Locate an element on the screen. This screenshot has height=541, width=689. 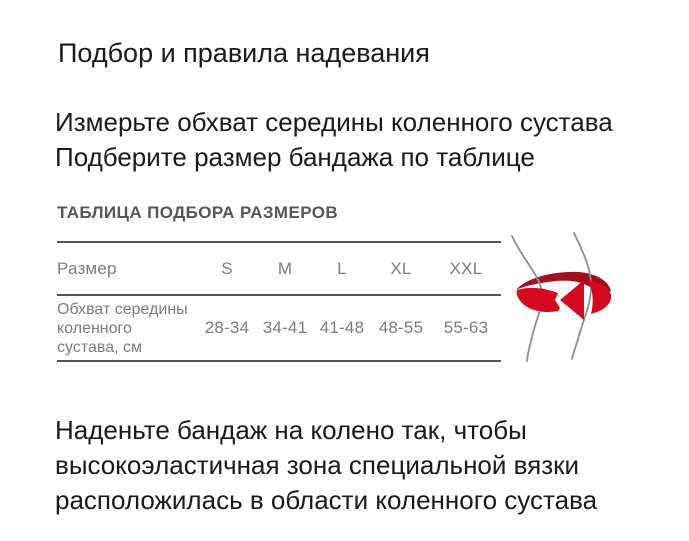
size-value-m: 34-41 is located at coordinates (285, 327).